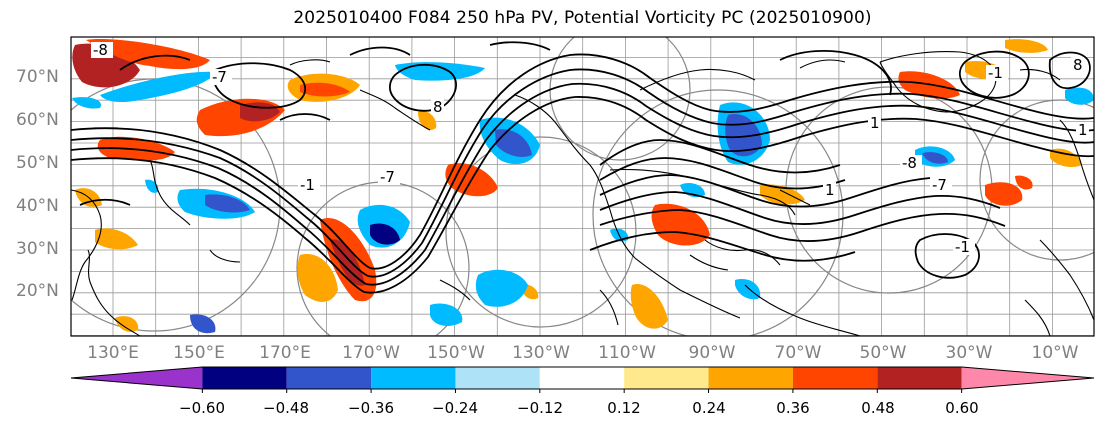 The width and height of the screenshot is (1105, 429). I want to click on colorbar-tick-label: 0.12, so click(624, 408).